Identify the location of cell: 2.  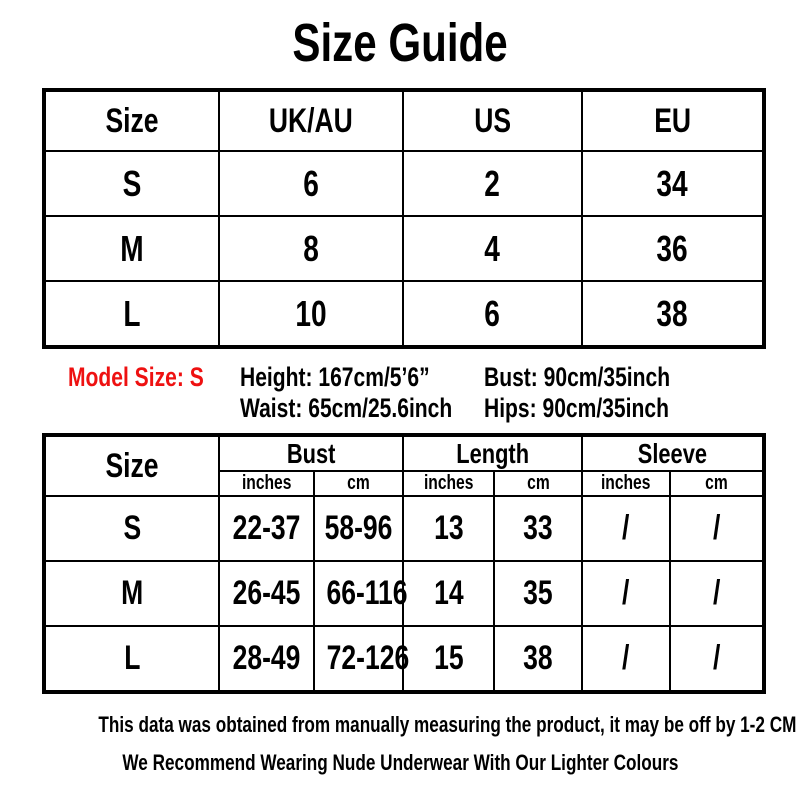
(492, 183).